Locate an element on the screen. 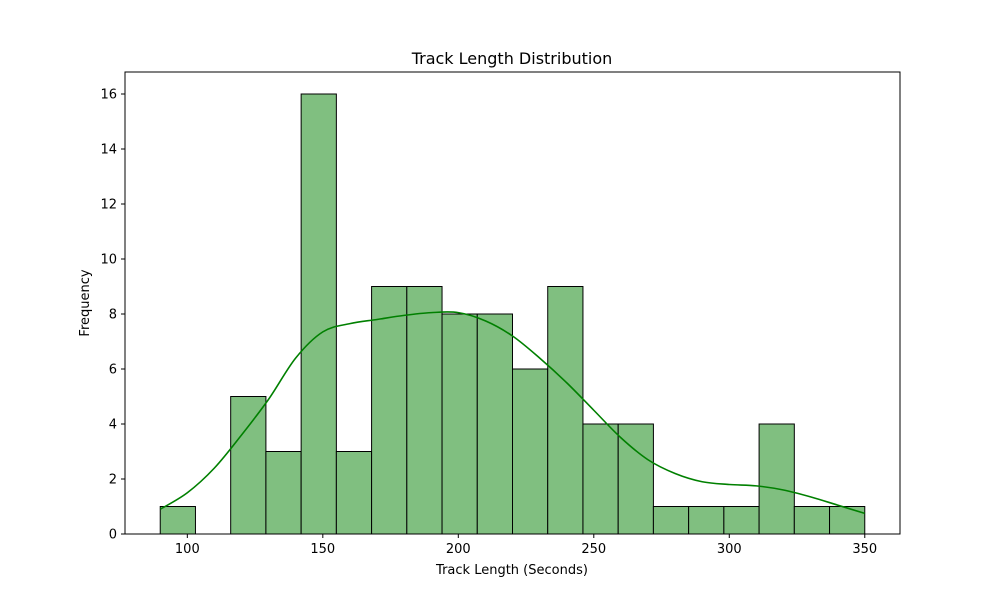 This screenshot has width=1000, height=600. x-tick-label: 150 is located at coordinates (322, 549).